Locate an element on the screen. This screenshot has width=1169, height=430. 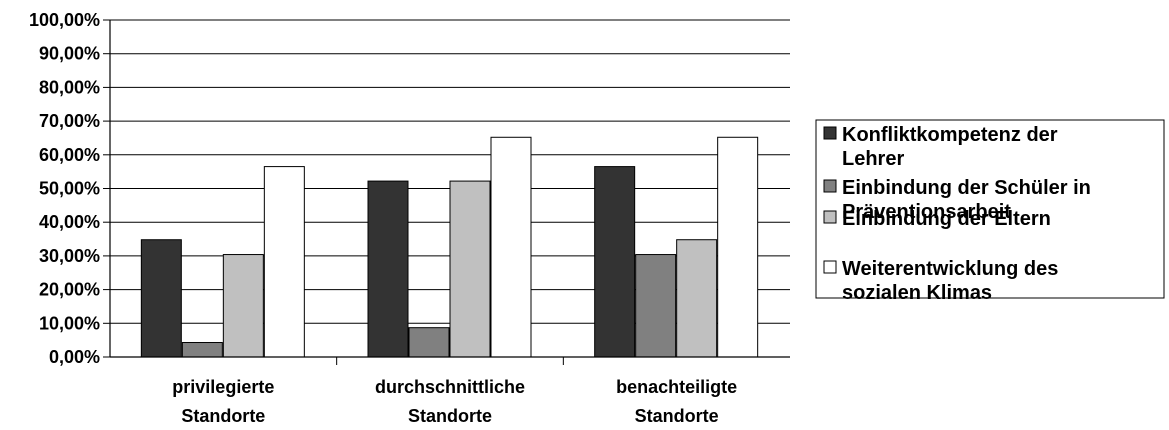
legend-label: Einbindung der Eltern is located at coordinates (946, 219).